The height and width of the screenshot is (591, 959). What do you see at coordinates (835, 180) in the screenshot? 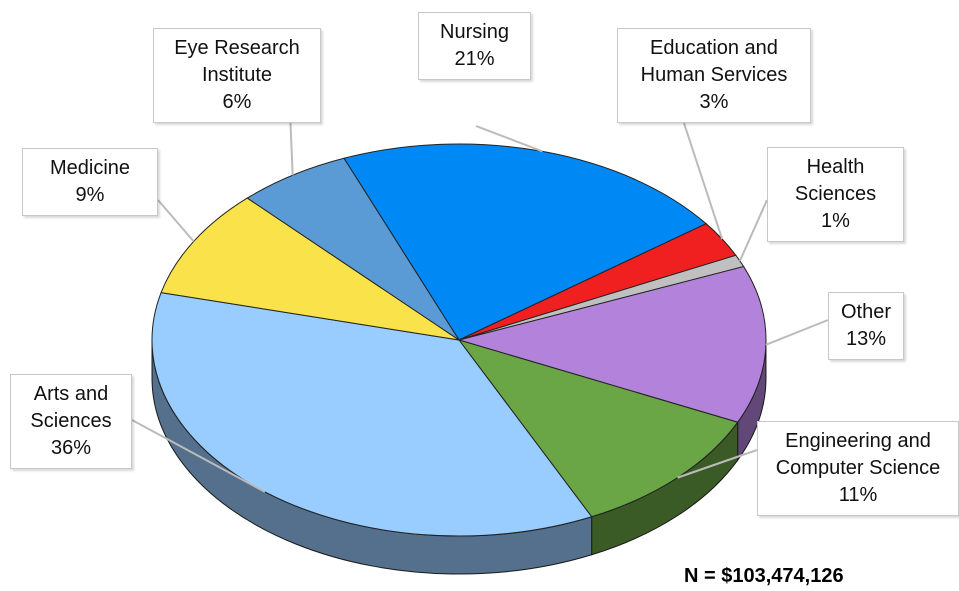
I see `label-name: Health Sciences` at bounding box center [835, 180].